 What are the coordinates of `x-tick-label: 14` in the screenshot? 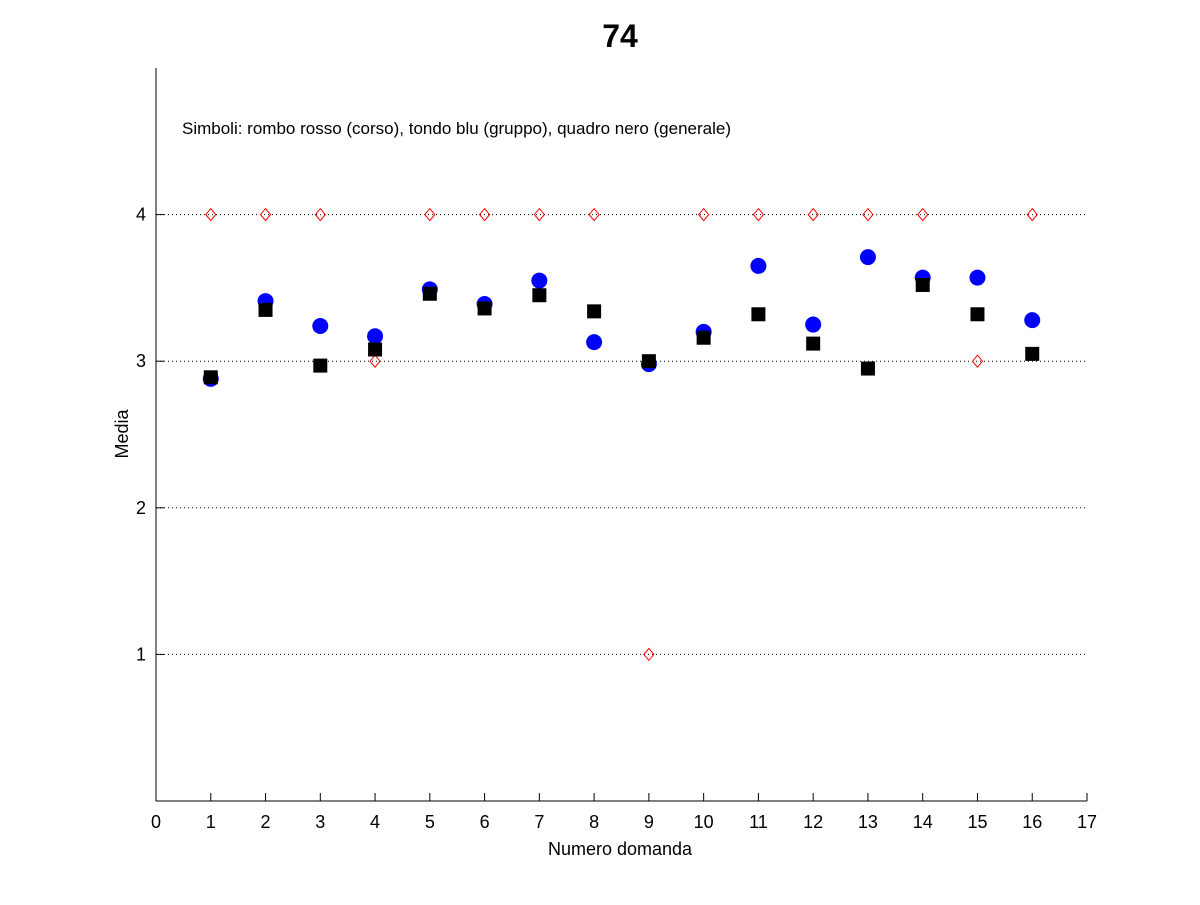 It's located at (923, 822).